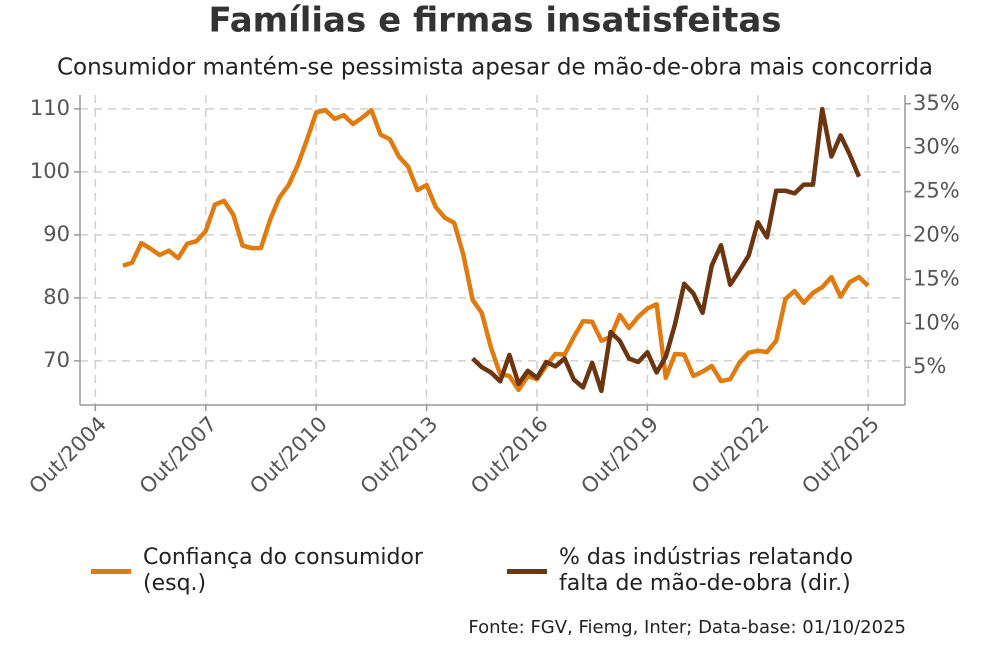 Image resolution: width=990 pixels, height=648 pixels. Describe the element at coordinates (283, 571) in the screenshot. I see `legend-label: Confiança do consumidor (esq.)` at that location.